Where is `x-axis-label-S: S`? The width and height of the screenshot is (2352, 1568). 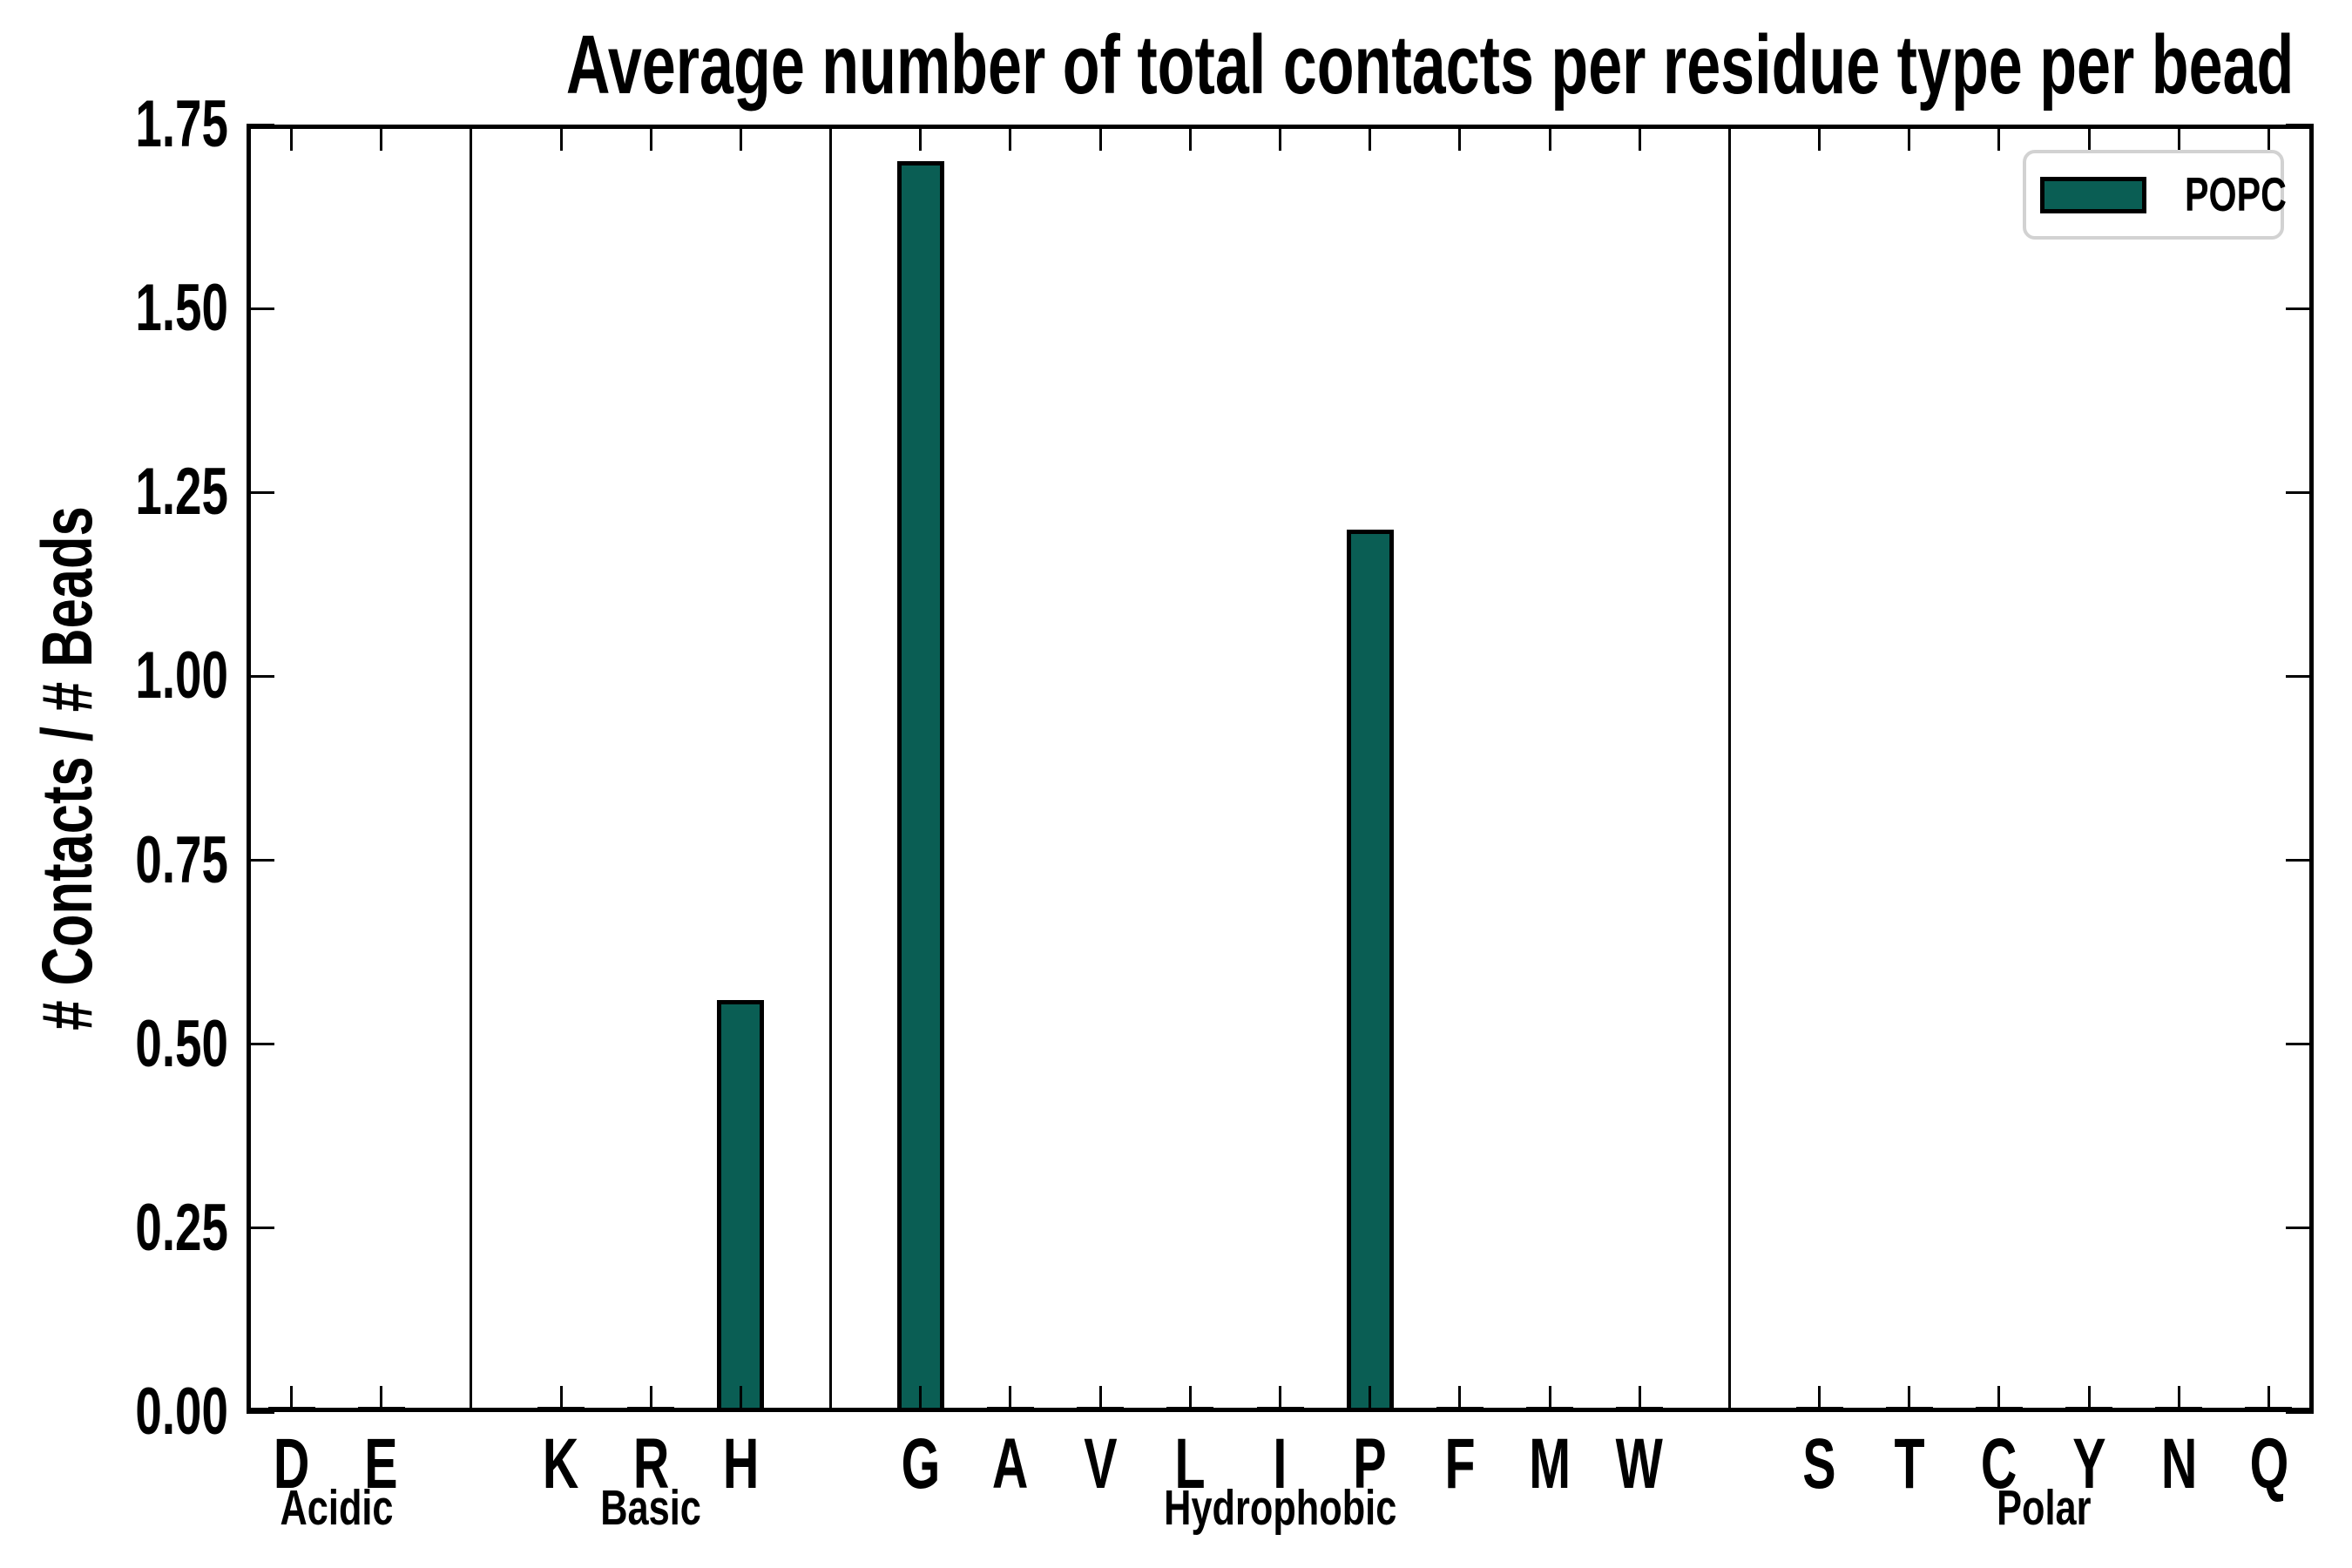
x-axis-label-S: S is located at coordinates (1819, 1464).